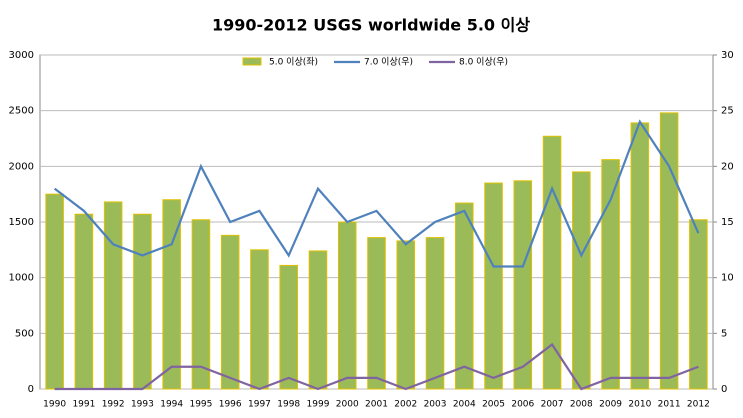 This screenshot has height=418, width=743. Describe the element at coordinates (698, 405) in the screenshot. I see `x-tick-label: 2012` at that location.